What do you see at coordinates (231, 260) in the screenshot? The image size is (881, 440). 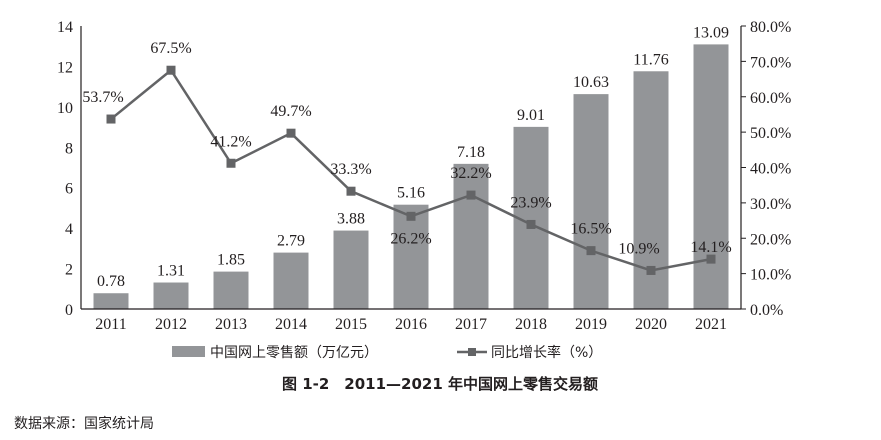 I see `bar-label: 1.85` at bounding box center [231, 260].